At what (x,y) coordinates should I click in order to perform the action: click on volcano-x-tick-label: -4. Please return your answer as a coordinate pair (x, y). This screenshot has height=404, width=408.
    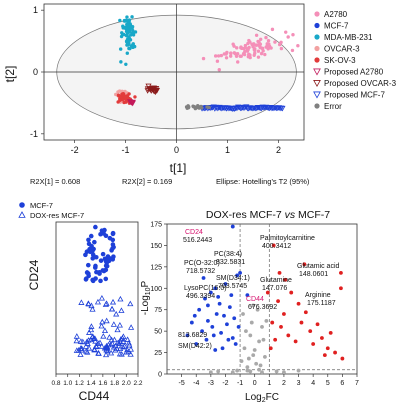
    Looking at the image, I should click on (196, 383).